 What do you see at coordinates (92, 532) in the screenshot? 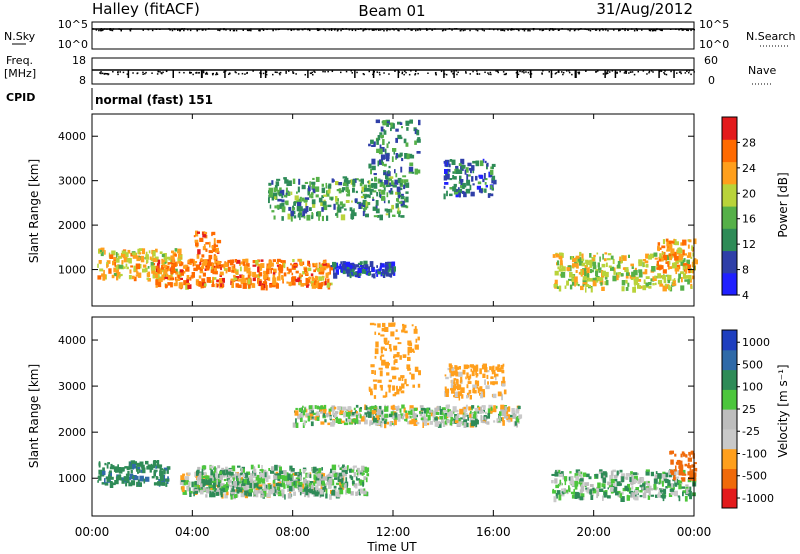
I see `x-tick-label: 00:00` at bounding box center [92, 532].